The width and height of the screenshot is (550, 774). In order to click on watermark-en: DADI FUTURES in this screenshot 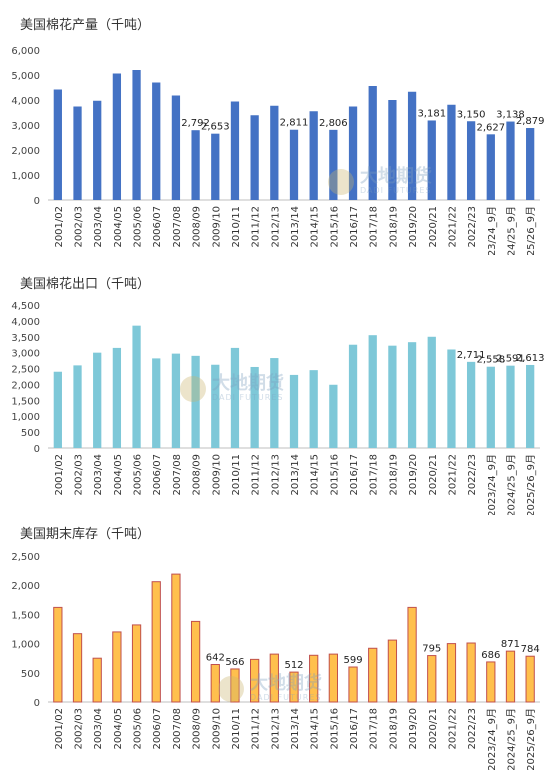, I will do `click(248, 397)`.